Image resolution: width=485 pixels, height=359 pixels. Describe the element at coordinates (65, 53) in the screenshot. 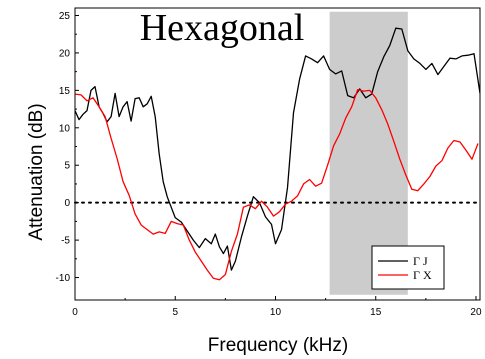

I see `y-tick-label: 20` at that location.